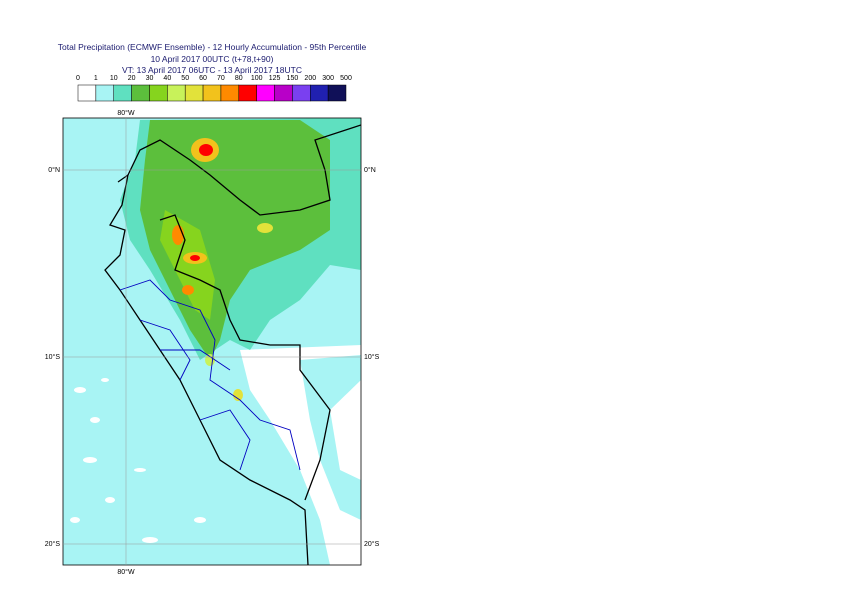 The width and height of the screenshot is (842, 596). I want to click on legend-label: 0, so click(78, 78).